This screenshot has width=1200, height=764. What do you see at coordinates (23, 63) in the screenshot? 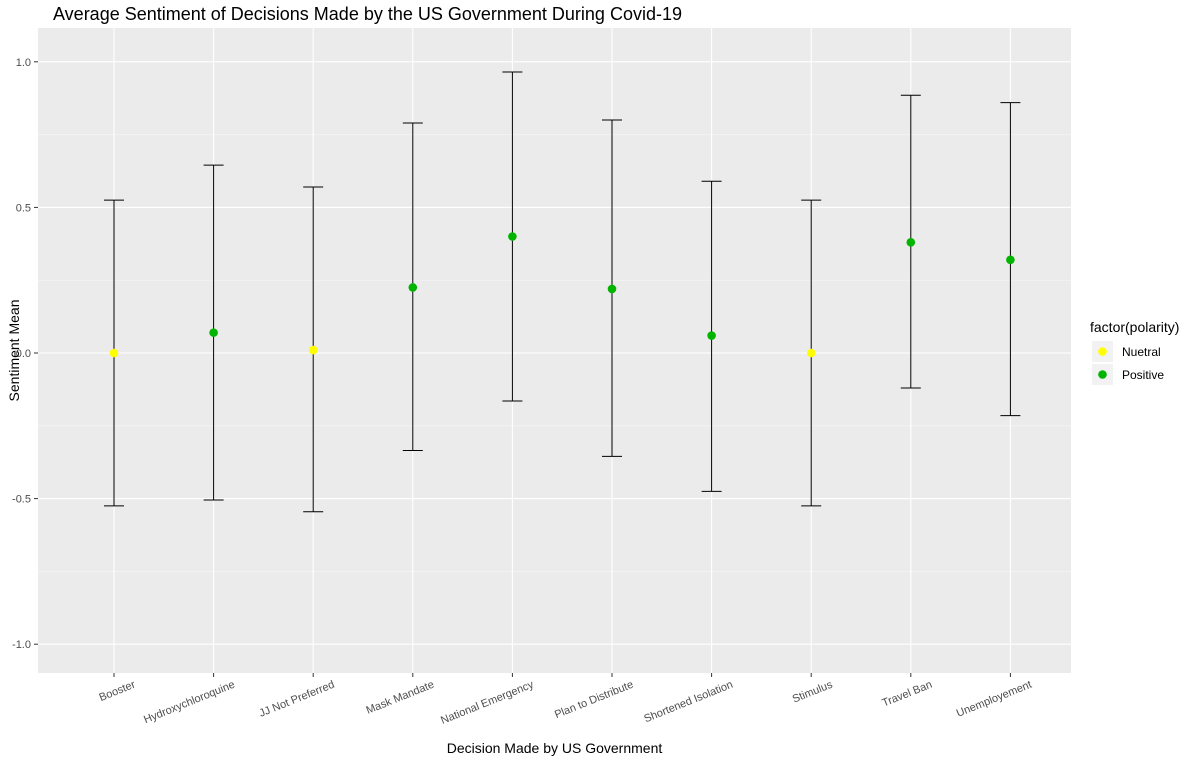
I see `y-tick-label: 1.0` at bounding box center [23, 63].